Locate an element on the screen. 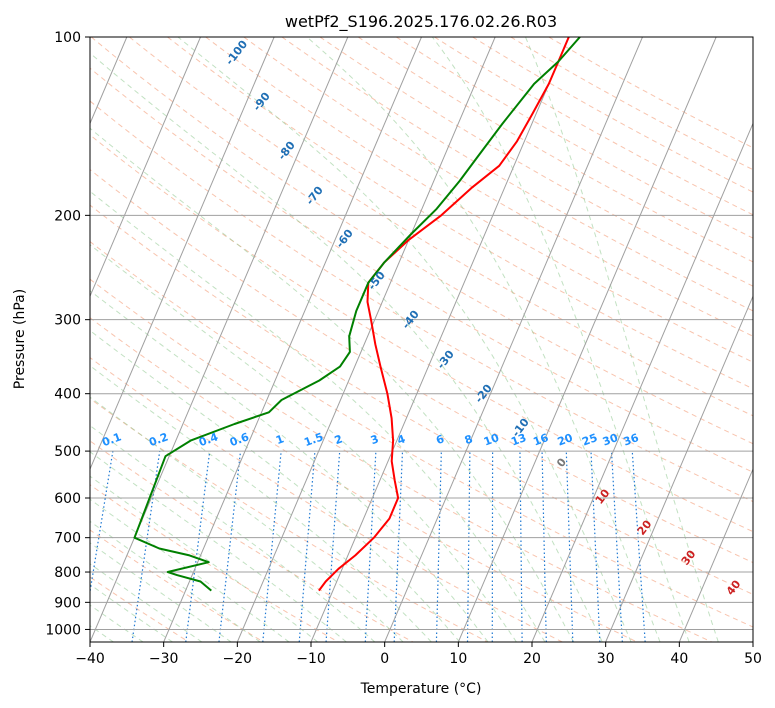 The height and width of the screenshot is (708, 775). x-tick-label: 0 is located at coordinates (384, 659).